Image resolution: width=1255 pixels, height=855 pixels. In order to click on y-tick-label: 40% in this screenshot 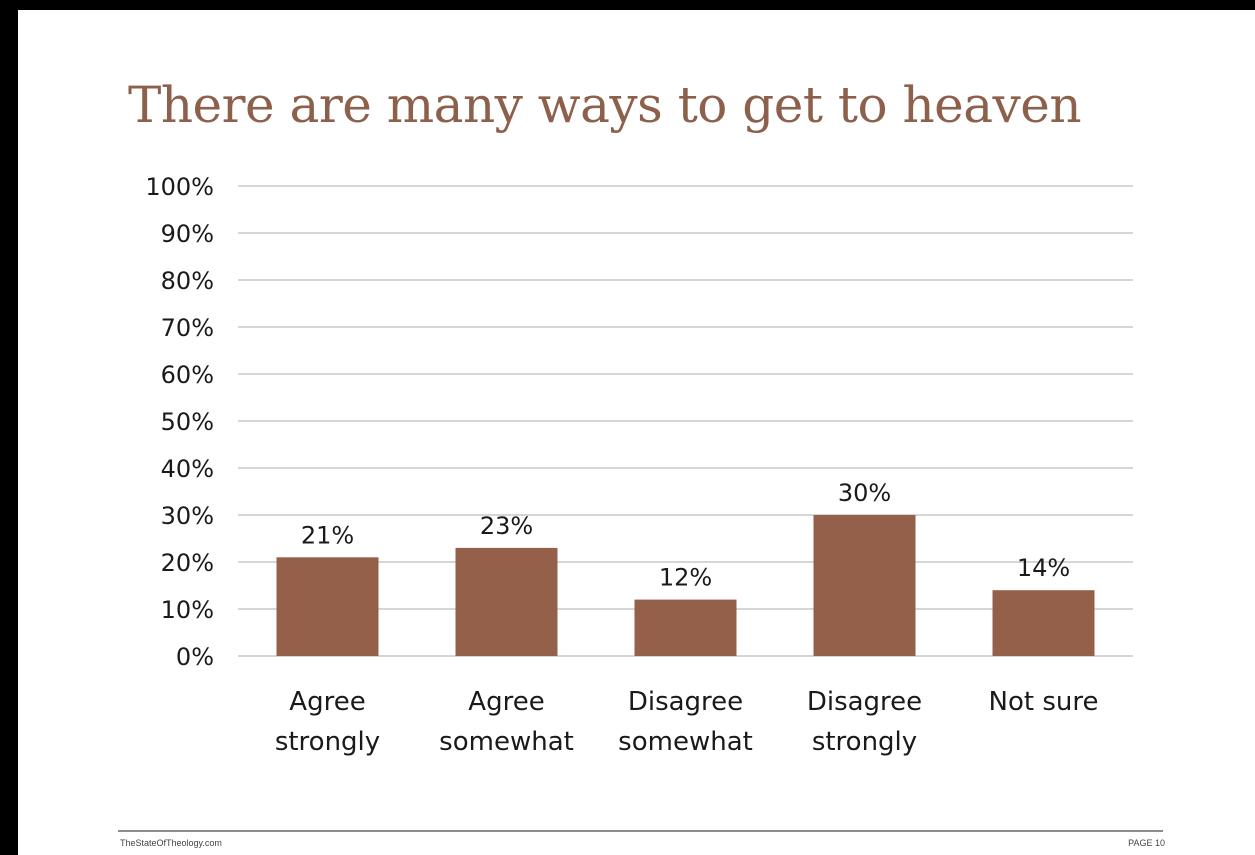, I will do `click(187, 469)`.